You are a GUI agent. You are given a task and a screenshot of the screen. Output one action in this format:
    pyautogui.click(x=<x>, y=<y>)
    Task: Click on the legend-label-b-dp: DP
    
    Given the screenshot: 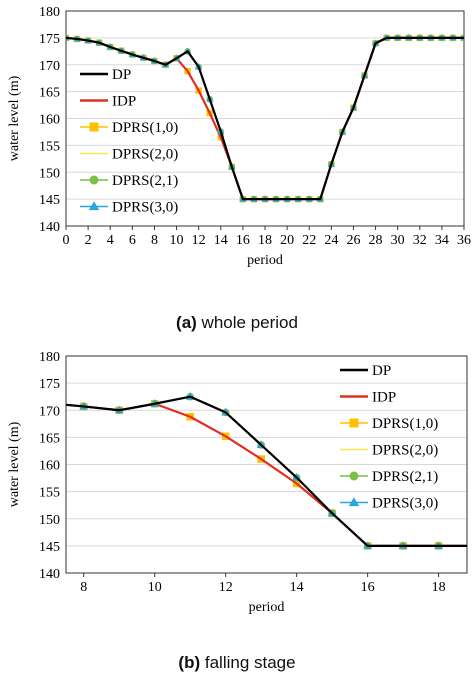 What is the action you would take?
    pyautogui.click(x=381, y=371)
    